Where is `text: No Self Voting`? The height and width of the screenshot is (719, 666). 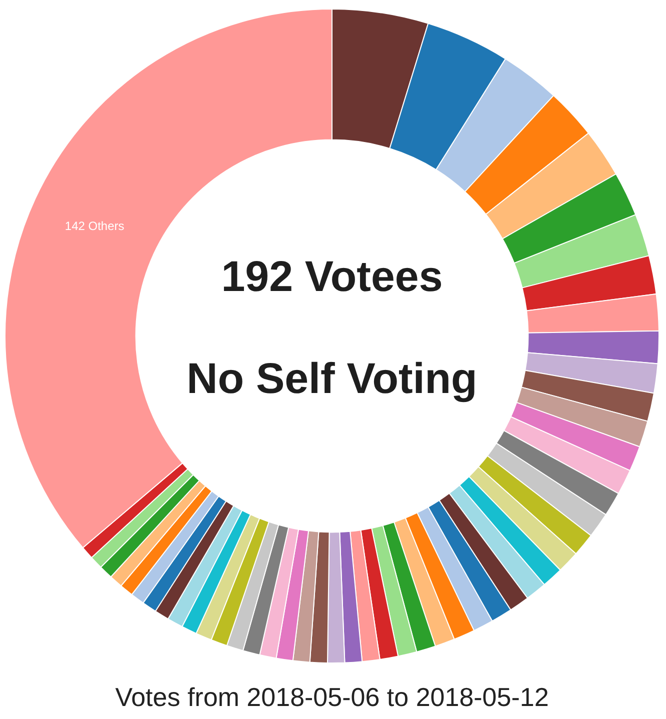
text: No Self Voting is located at coordinates (332, 379).